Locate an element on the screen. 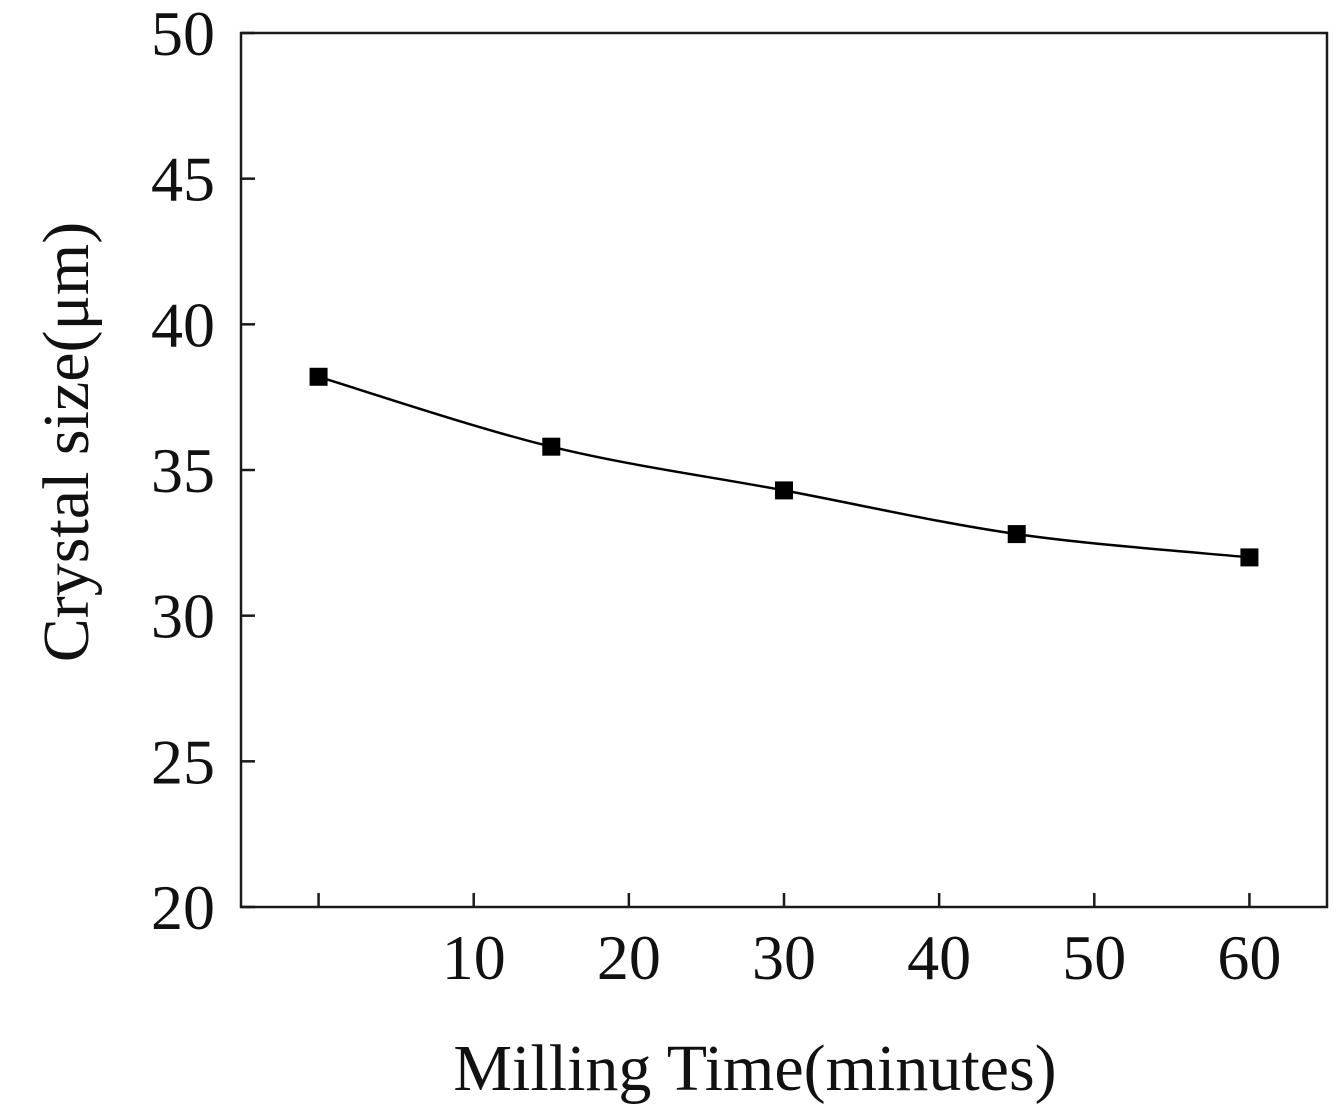 Image resolution: width=1342 pixels, height=1118 pixels. x-axis-title: Milling Time(minutes) is located at coordinates (754, 1068).